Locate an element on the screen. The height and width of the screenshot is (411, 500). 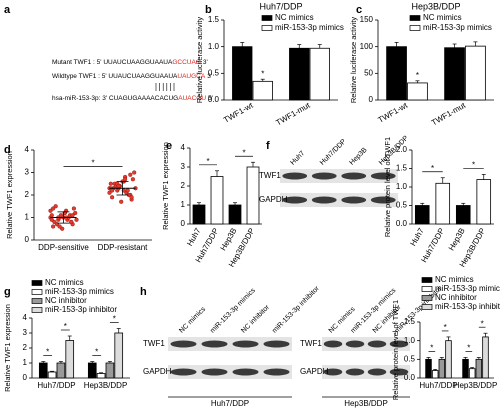
lane-label: NC inhibitor is located at coordinates (255, 318).